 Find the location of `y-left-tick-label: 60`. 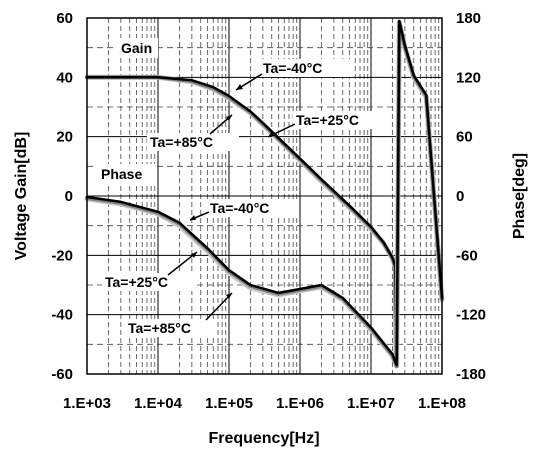

y-left-tick-label: 60 is located at coordinates (64, 18).